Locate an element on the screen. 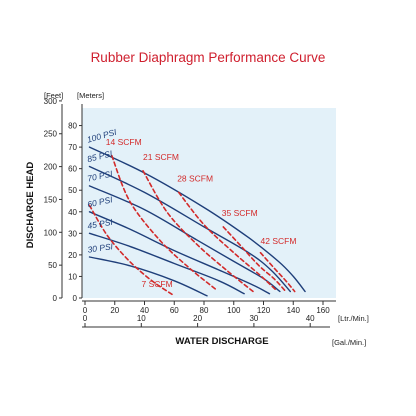  x-tick-label-liters: 120 is located at coordinates (264, 310).